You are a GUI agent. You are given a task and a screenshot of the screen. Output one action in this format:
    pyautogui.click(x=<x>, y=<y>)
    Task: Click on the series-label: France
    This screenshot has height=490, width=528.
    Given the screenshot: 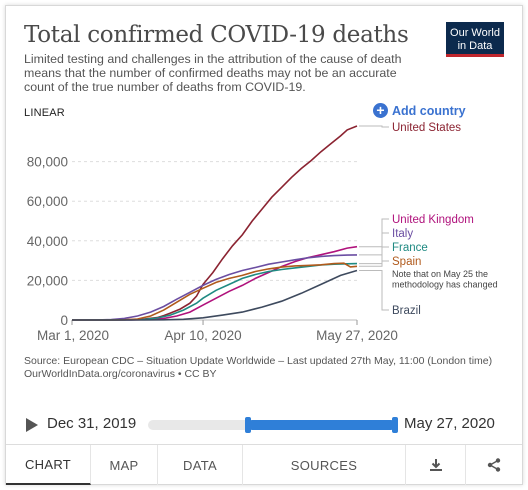 What is the action you would take?
    pyautogui.click(x=410, y=248)
    